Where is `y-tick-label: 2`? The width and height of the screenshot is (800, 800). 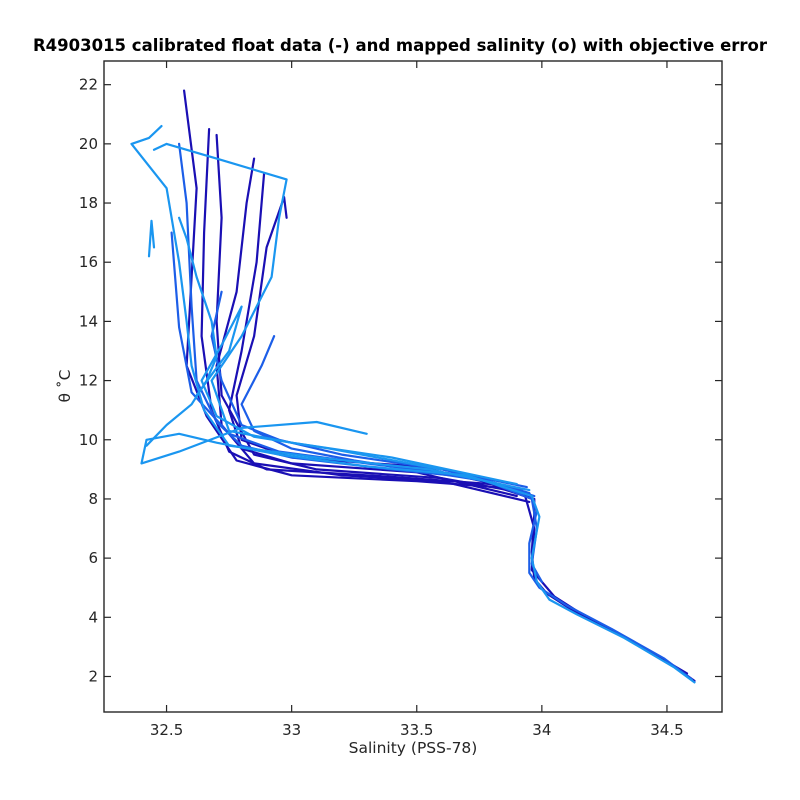
y-tick-label: 2 is located at coordinates (93, 676).